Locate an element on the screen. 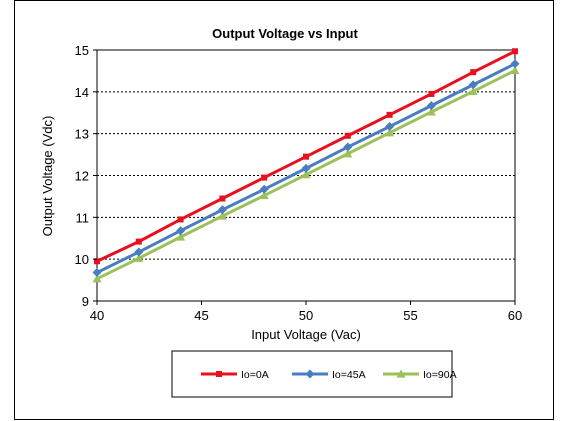 Image resolution: width=574 pixels, height=421 pixels. legend-label: Io=45A is located at coordinates (349, 375).